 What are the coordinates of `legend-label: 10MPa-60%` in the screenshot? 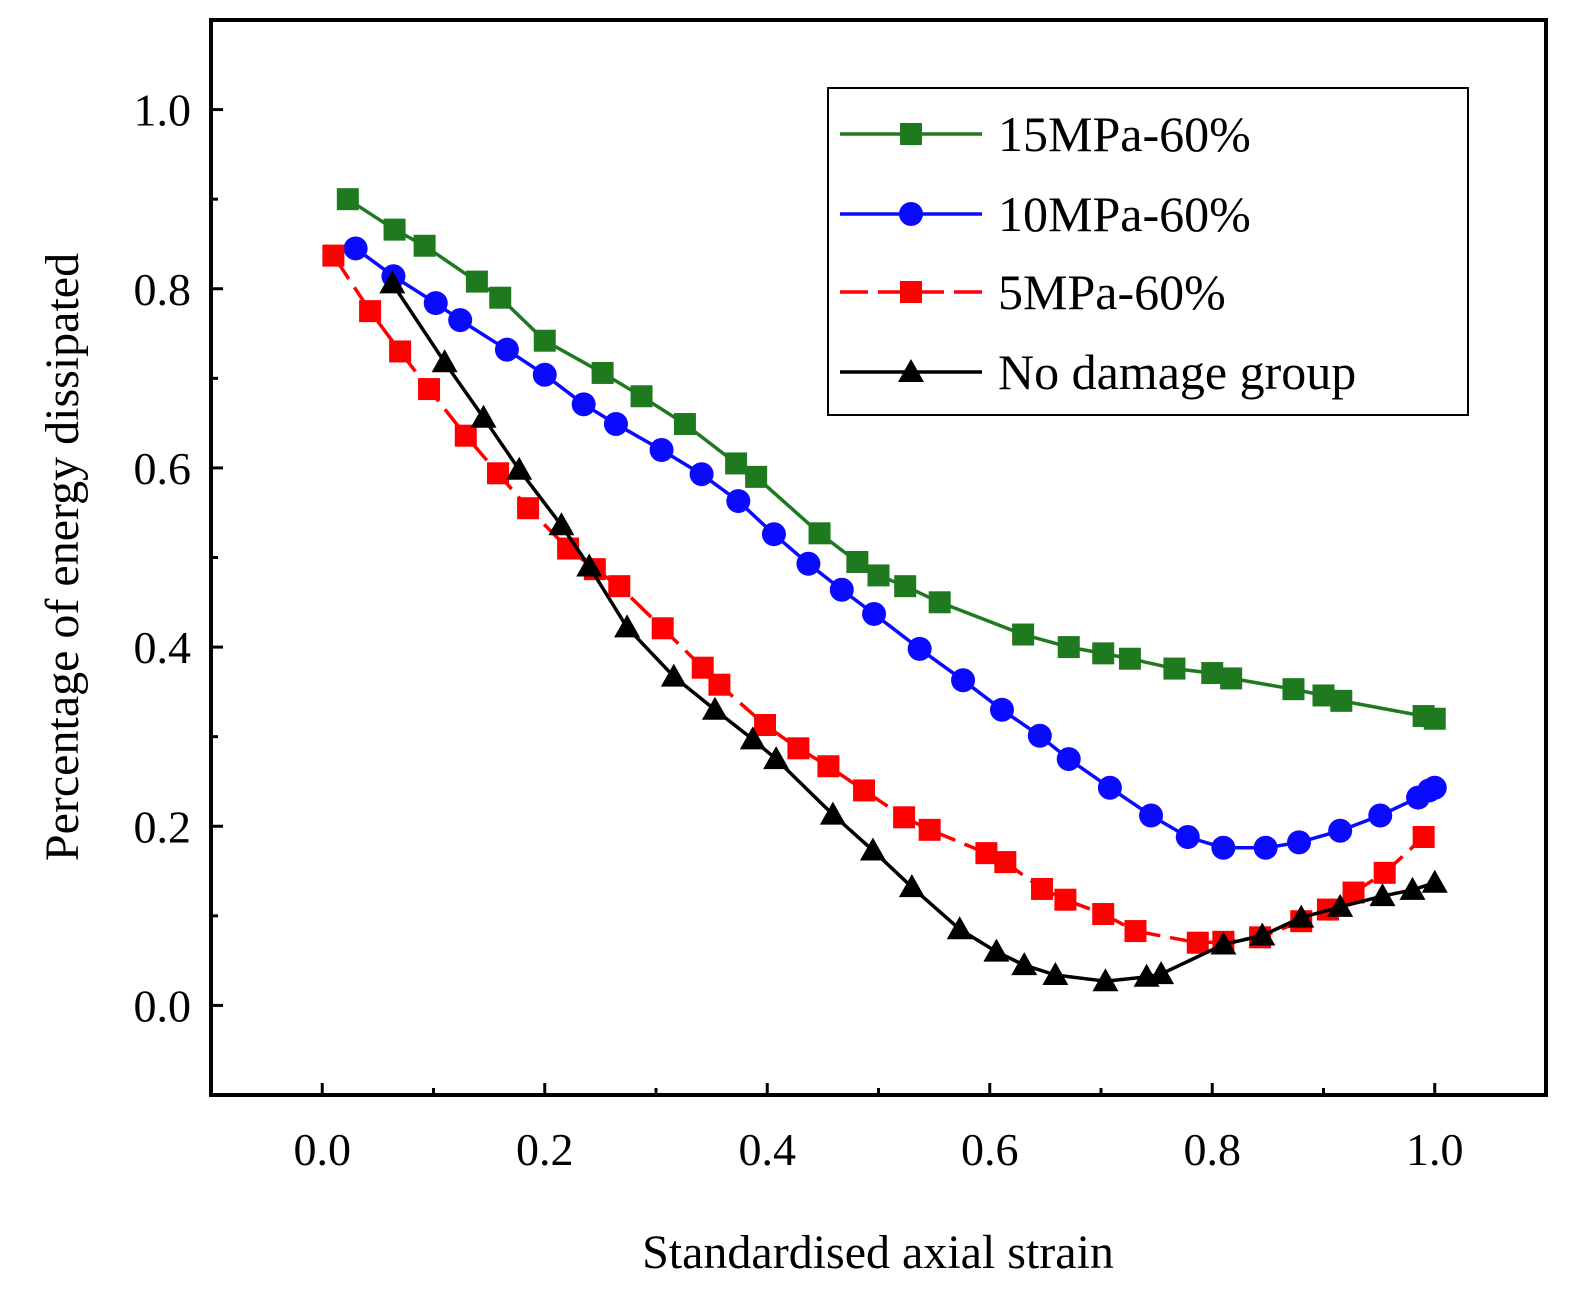 It's located at (1124, 214).